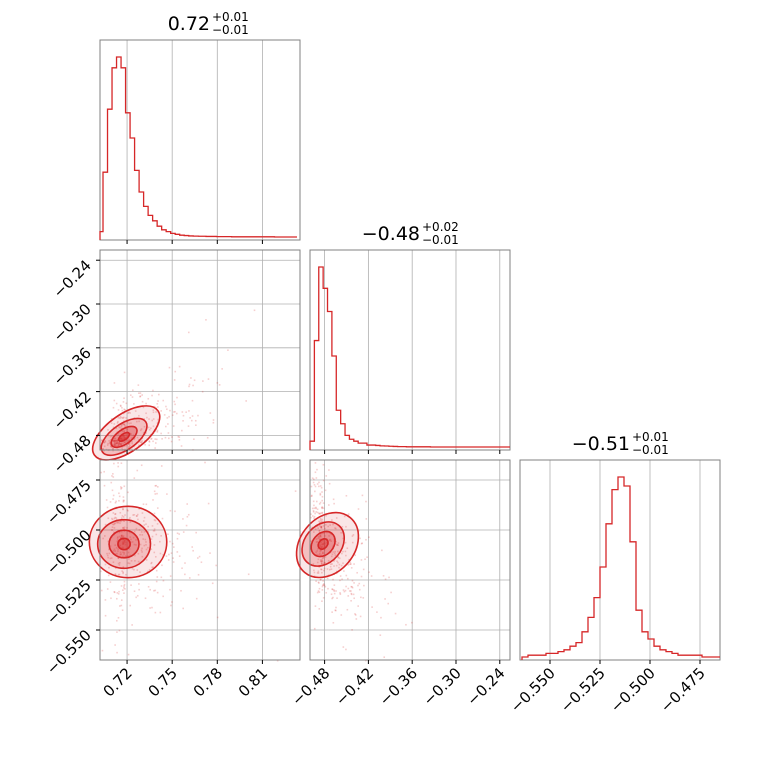 This screenshot has height=764, width=760. I want to click on grid-lines, so click(194, 140).